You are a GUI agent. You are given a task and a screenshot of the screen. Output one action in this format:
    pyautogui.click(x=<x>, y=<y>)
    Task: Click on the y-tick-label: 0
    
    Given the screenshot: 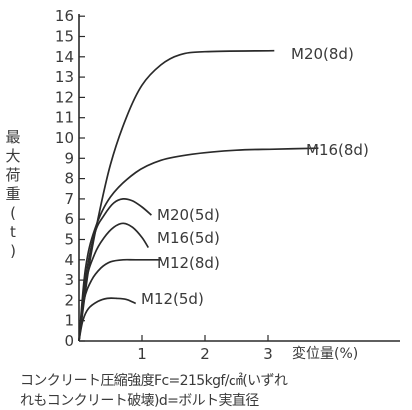 What is the action you would take?
    pyautogui.click(x=69, y=341)
    